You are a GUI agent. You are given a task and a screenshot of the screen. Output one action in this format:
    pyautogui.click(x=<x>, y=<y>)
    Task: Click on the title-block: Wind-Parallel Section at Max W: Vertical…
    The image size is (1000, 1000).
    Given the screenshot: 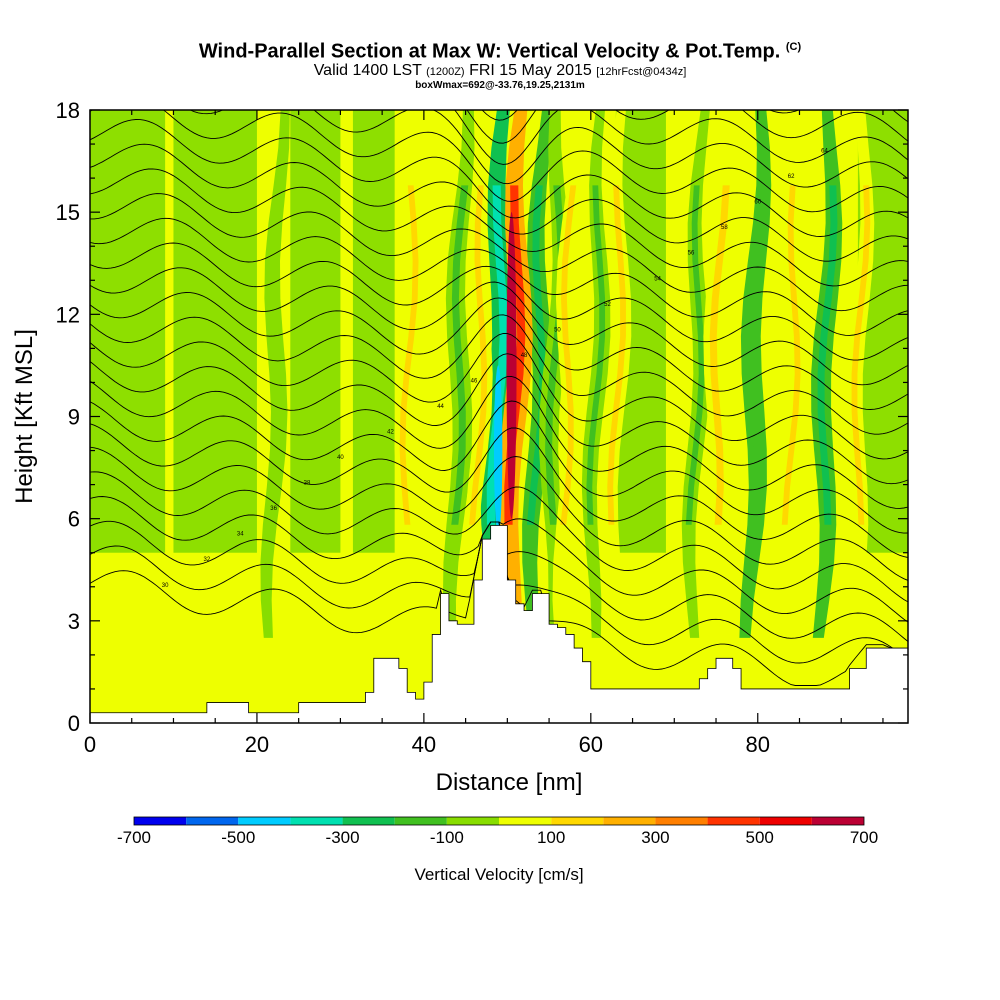 What is the action you would take?
    pyautogui.click(x=500, y=64)
    